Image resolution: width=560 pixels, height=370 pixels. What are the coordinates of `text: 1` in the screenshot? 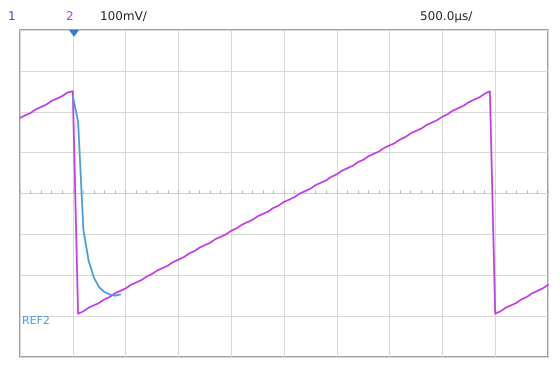 It's located at (12, 16).